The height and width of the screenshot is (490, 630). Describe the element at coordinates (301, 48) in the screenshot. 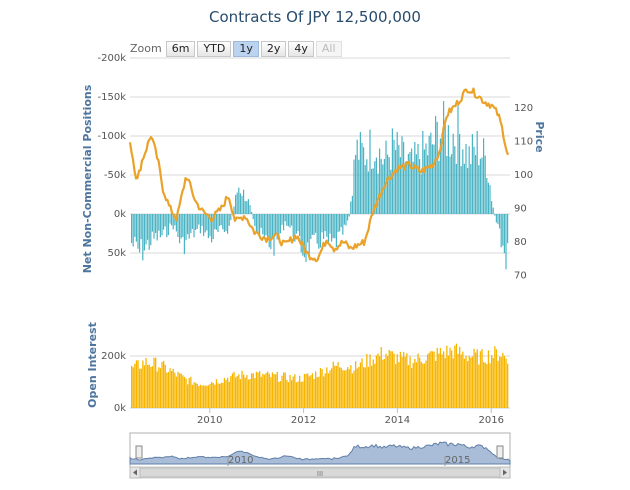

I see `zoom-4y-button: 4y` at that location.